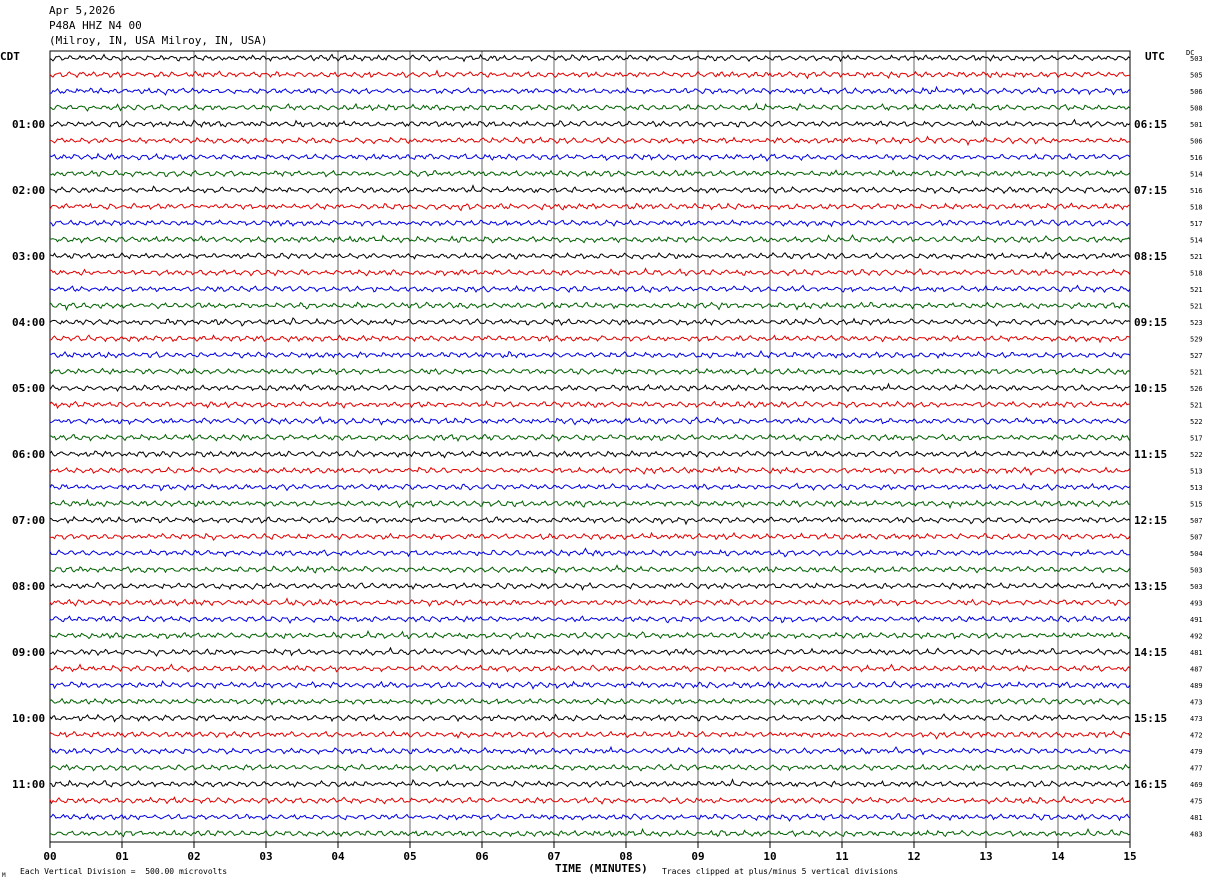 The image size is (1210, 886). I want to click on x-tick-label: 08, so click(625, 856).